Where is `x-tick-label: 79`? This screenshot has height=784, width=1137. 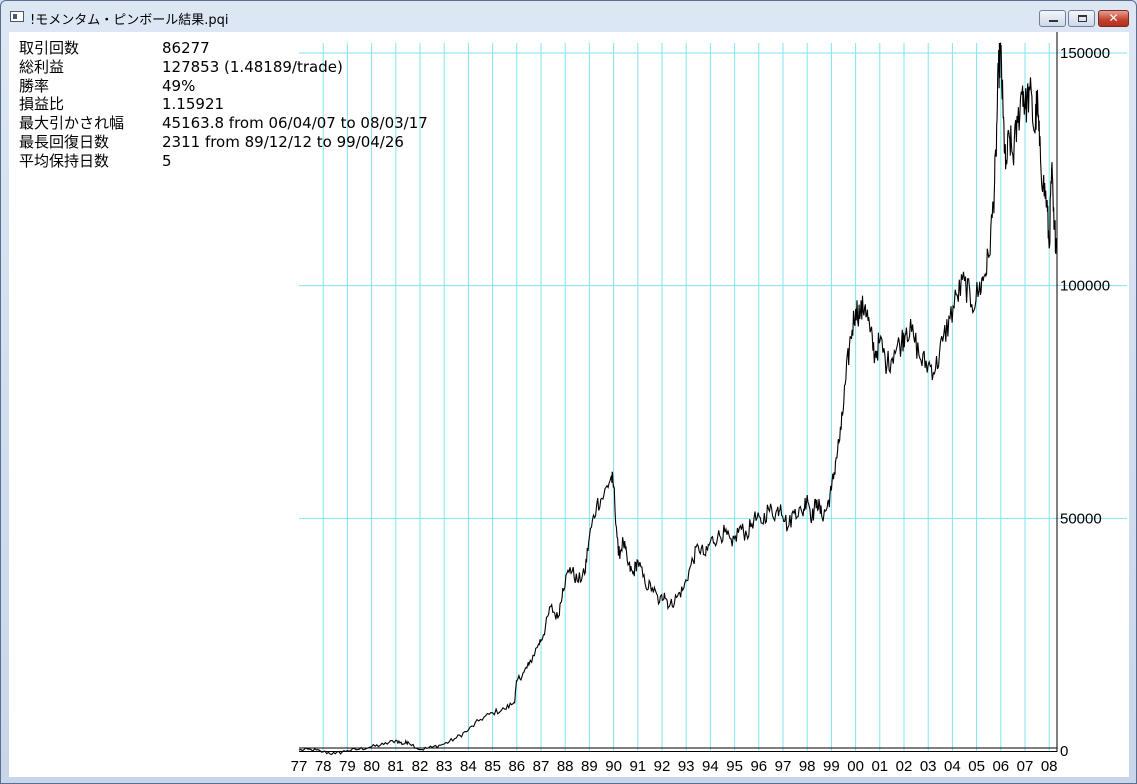
x-tick-label: 79 is located at coordinates (347, 766).